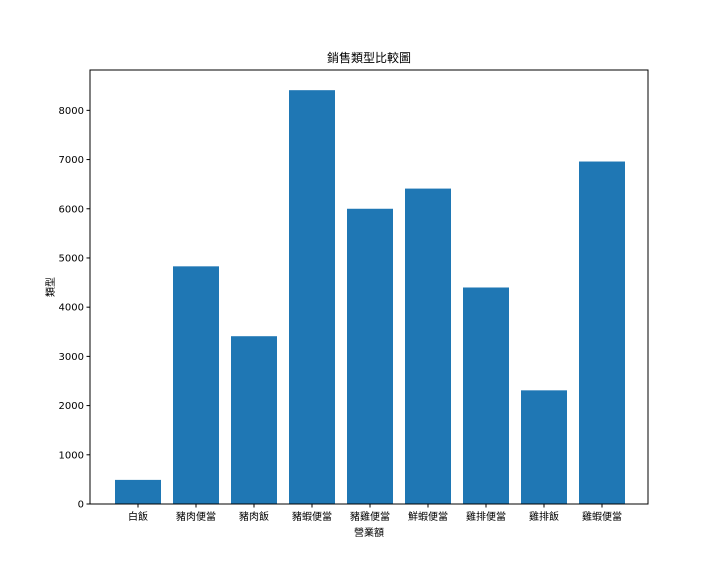 The image size is (720, 580). I want to click on y-tick-label-1: 1000, so click(71, 455).